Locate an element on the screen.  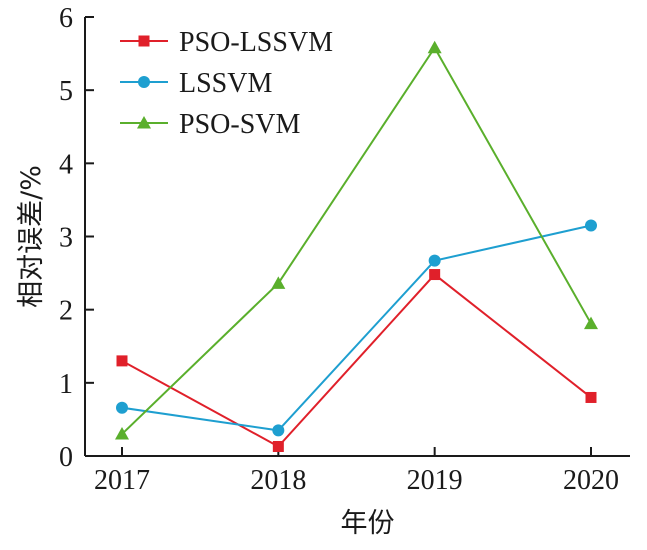
legend-item-pso-lssvm: PSO-LSSVM is located at coordinates (226, 42).